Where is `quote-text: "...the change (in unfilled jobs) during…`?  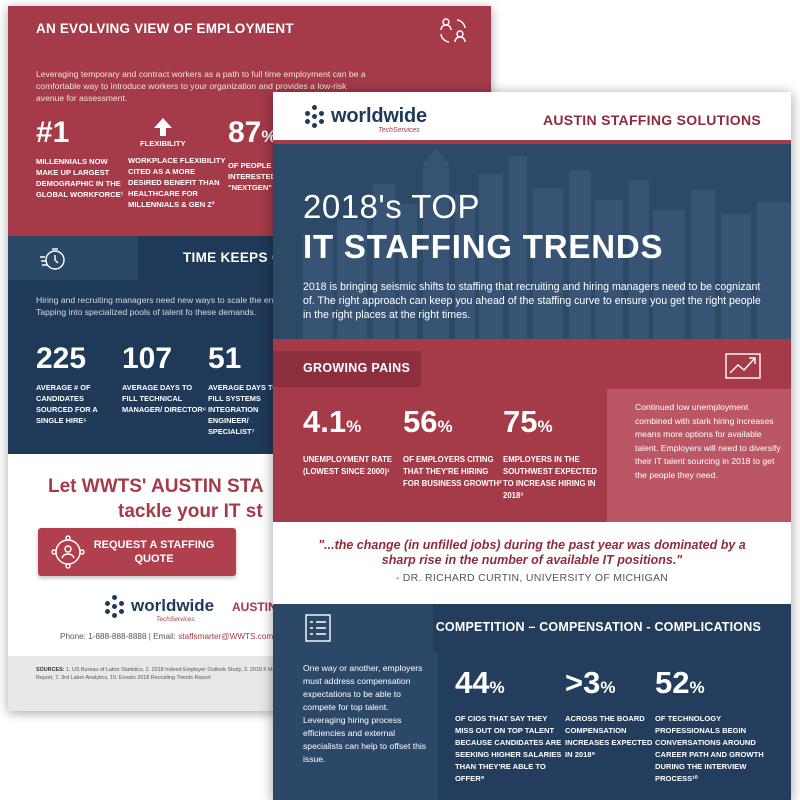
quote-text: "...the change (in unfilled jobs) during… is located at coordinates (532, 552).